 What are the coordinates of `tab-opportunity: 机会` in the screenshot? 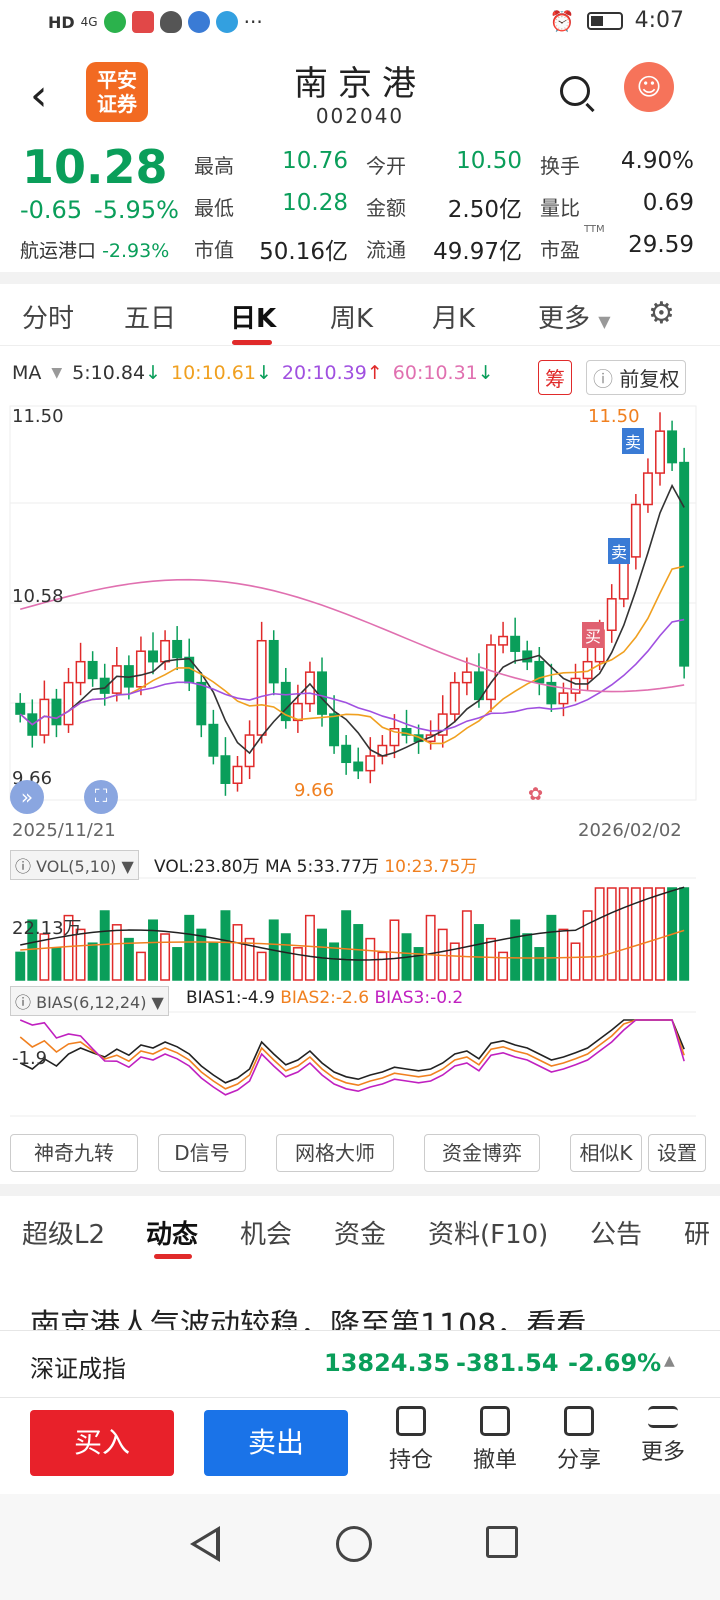 It's located at (266, 1235).